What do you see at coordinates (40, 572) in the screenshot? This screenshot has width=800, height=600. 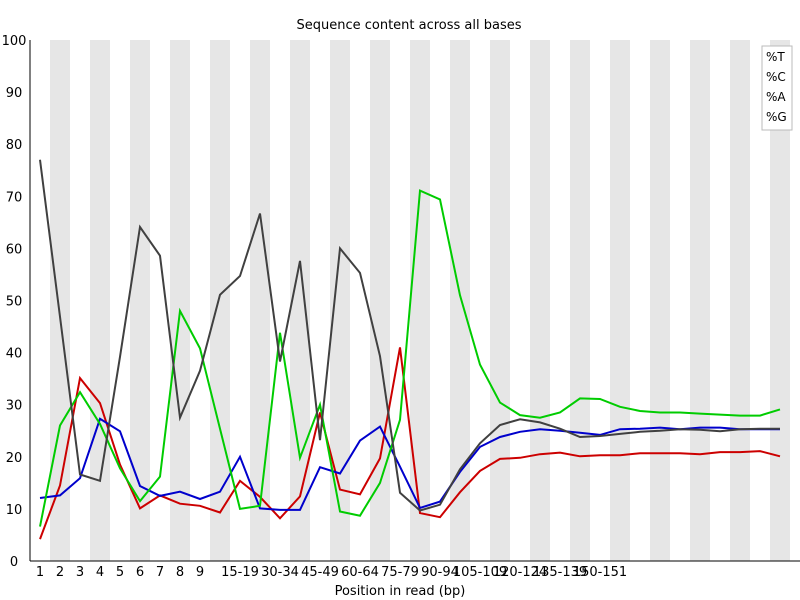 I see `x-tick-label: 1` at bounding box center [40, 572].